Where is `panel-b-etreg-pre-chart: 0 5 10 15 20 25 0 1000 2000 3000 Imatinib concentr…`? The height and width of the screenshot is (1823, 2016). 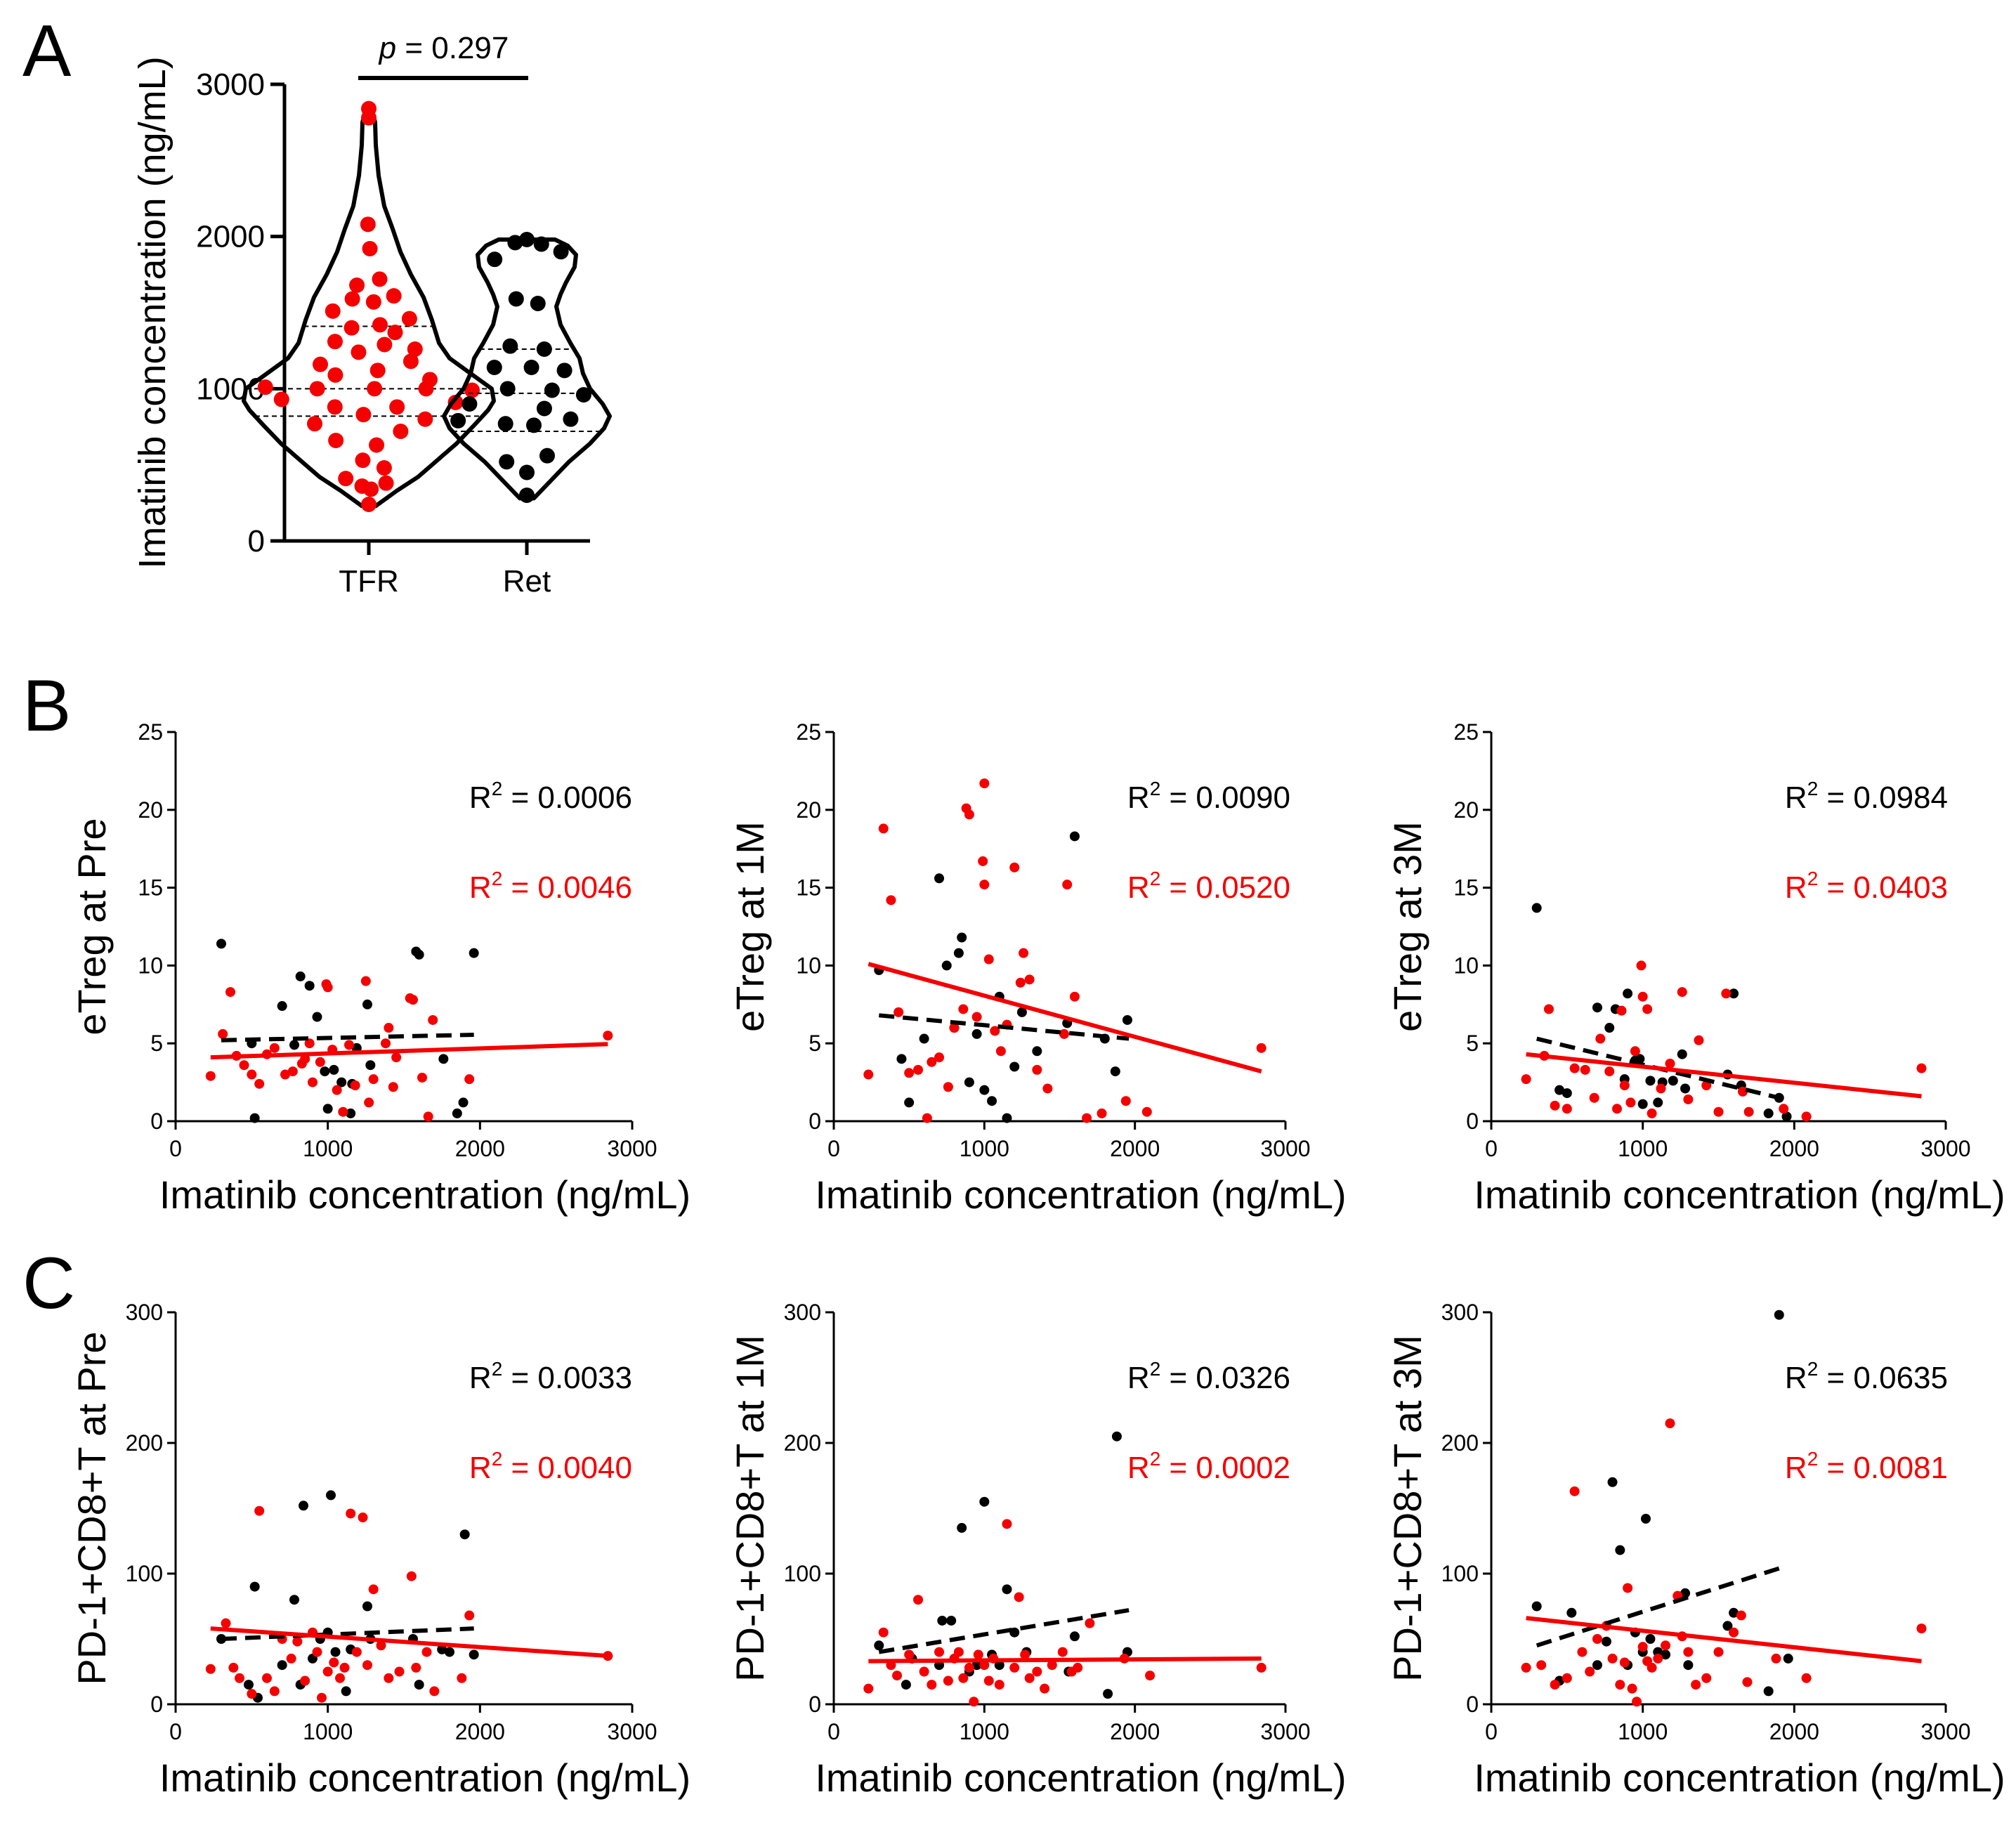 panel-b-etreg-pre-chart: 0 5 10 15 20 25 0 1000 2000 3000 Imatinib concentr… is located at coordinates (380, 968).